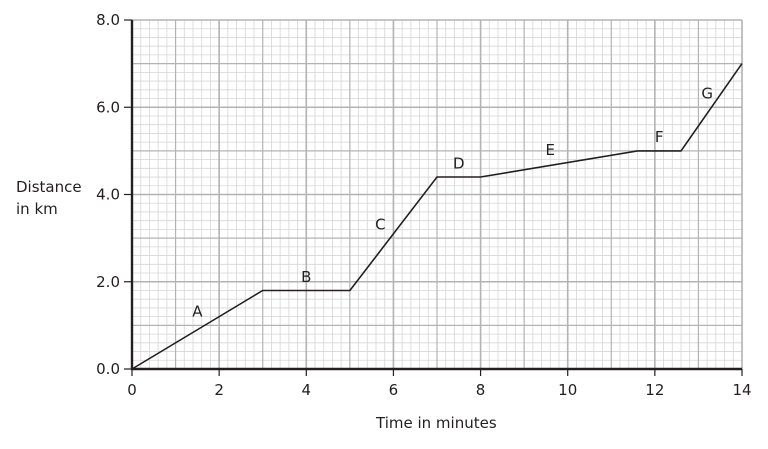 The height and width of the screenshot is (449, 768). I want to click on y-tick-label: 6.0, so click(108, 107).